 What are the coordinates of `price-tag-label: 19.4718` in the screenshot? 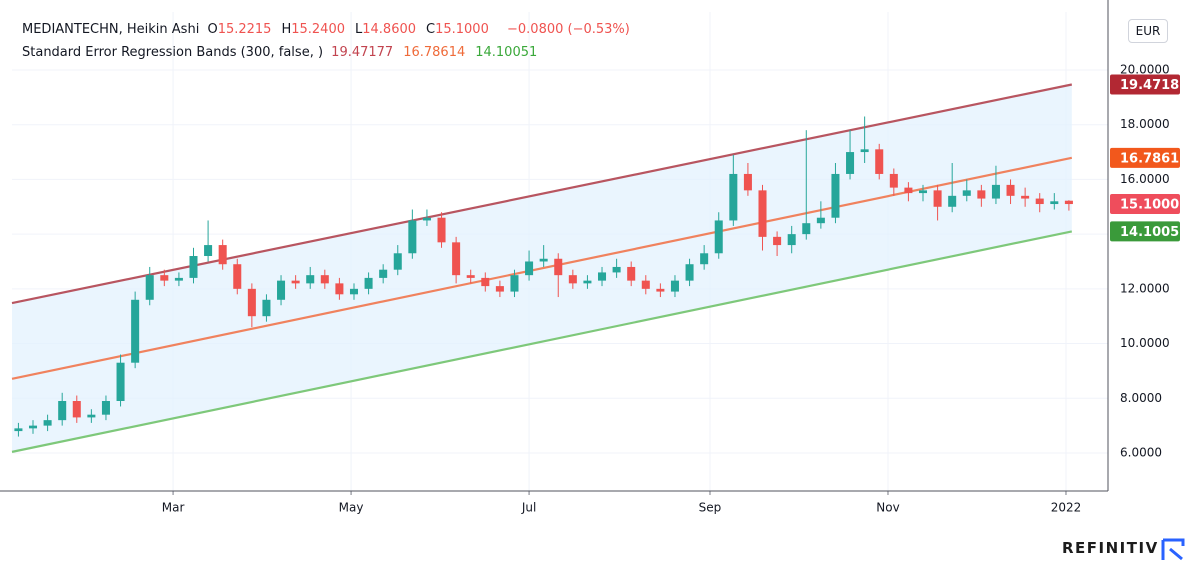 It's located at (1149, 85).